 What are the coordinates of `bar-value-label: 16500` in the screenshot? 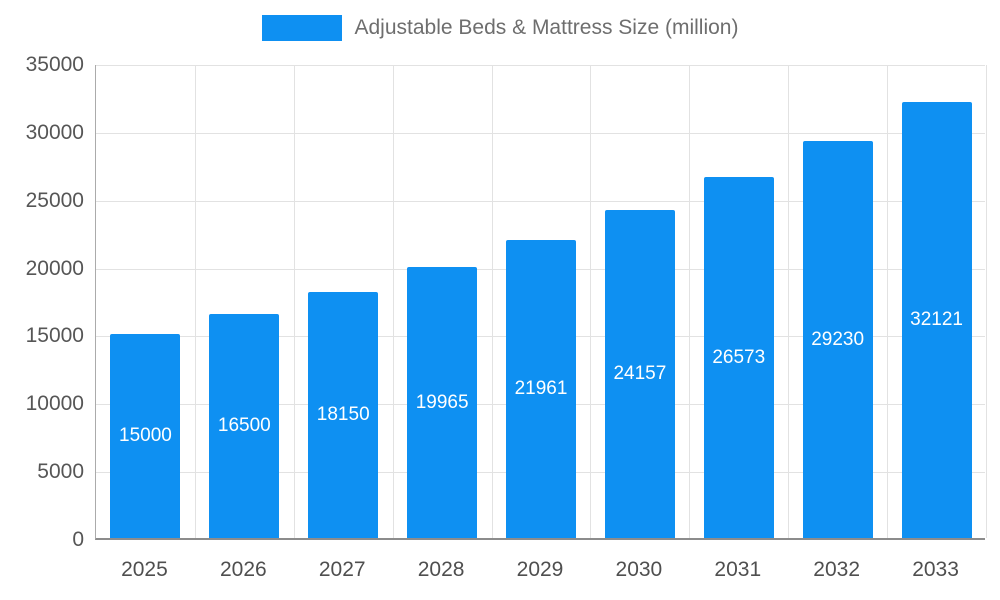 It's located at (244, 426).